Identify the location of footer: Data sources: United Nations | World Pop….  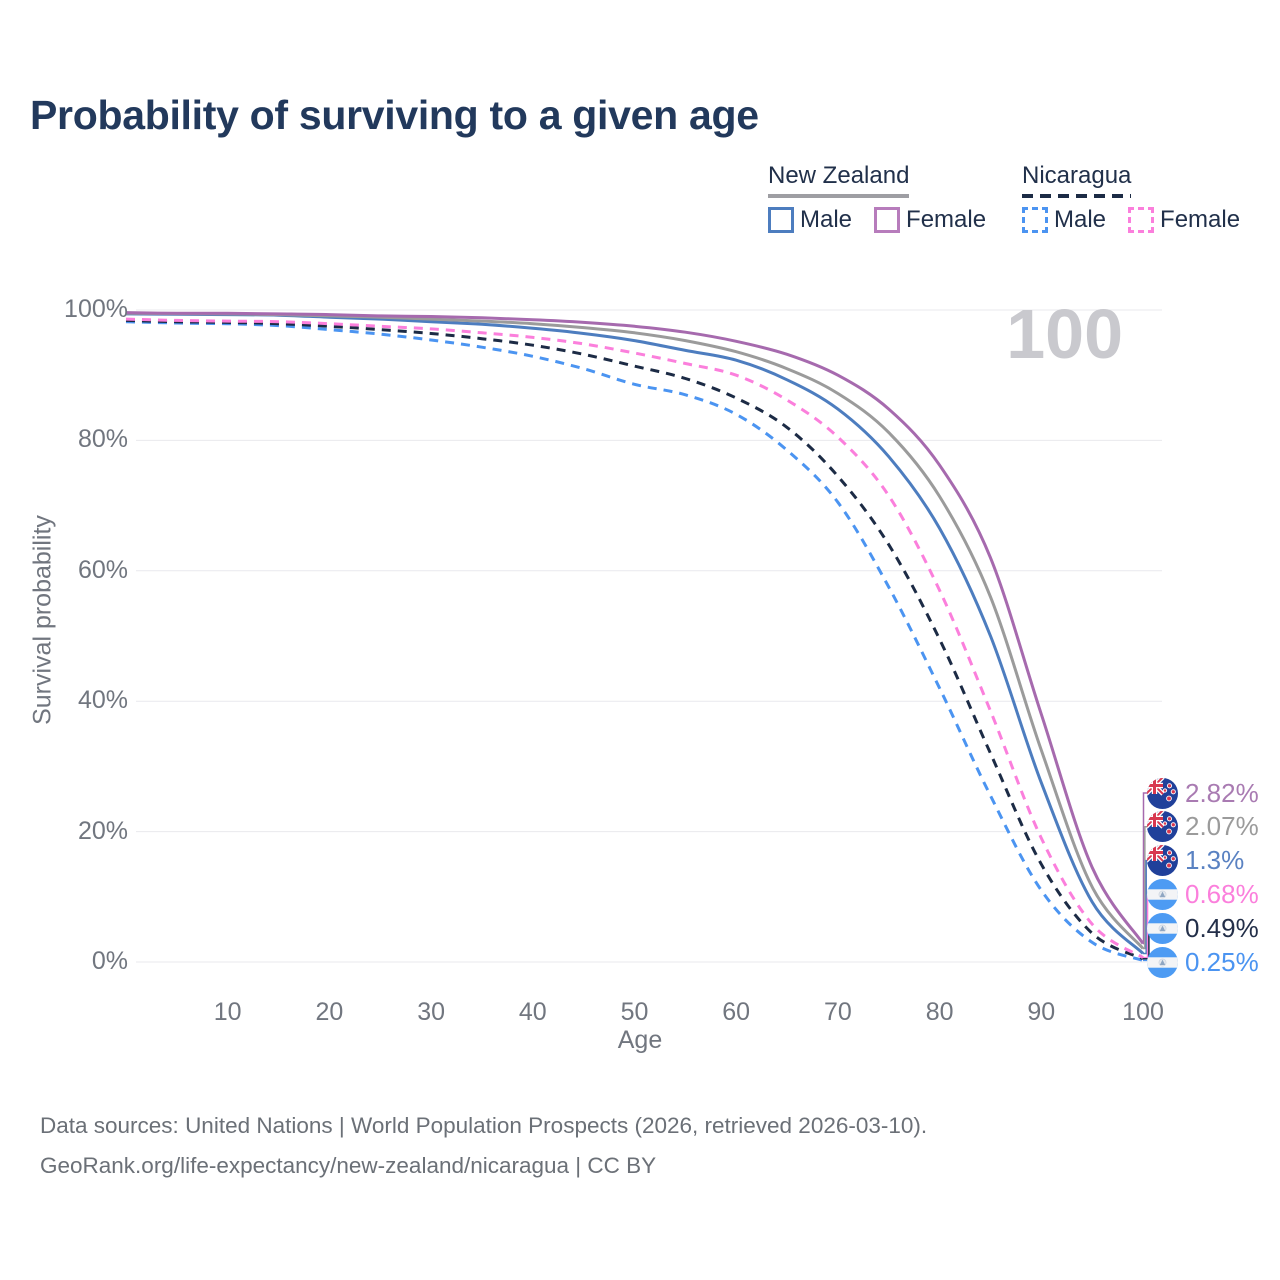
(483, 1146).